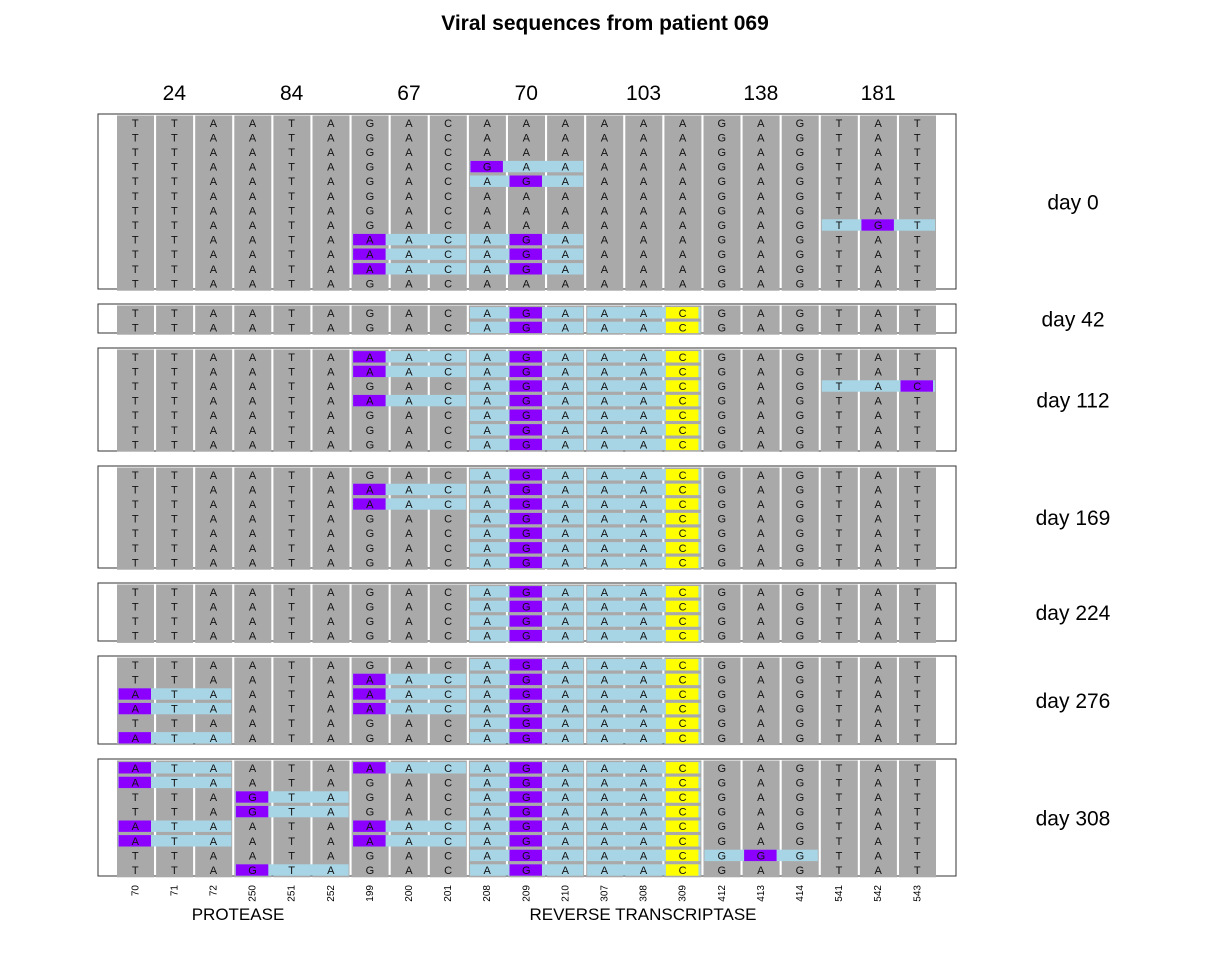 This screenshot has height=960, width=1210. What do you see at coordinates (1073, 613) in the screenshot?
I see `day-label: day 224` at bounding box center [1073, 613].